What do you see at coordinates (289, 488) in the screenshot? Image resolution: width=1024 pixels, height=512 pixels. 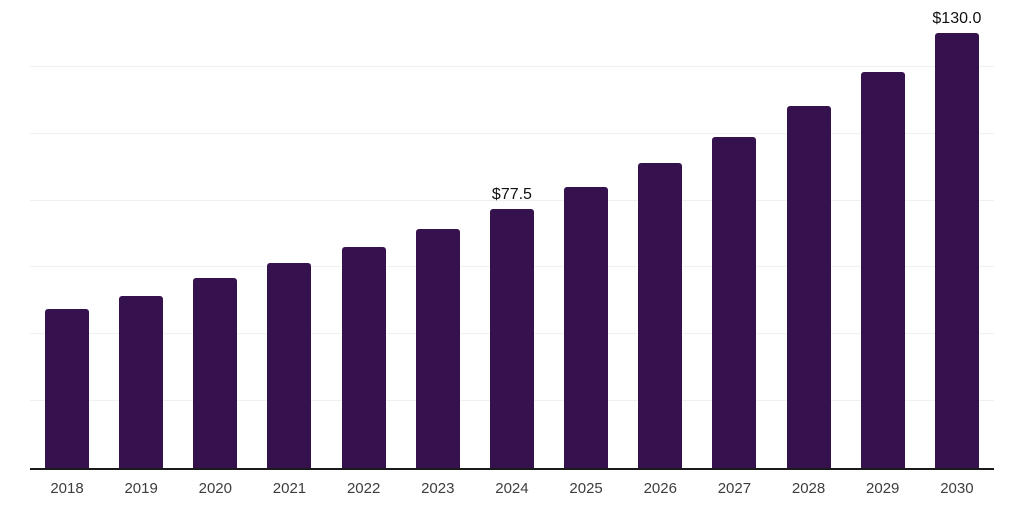 I see `x-tick-label-2021: 2021` at bounding box center [289, 488].